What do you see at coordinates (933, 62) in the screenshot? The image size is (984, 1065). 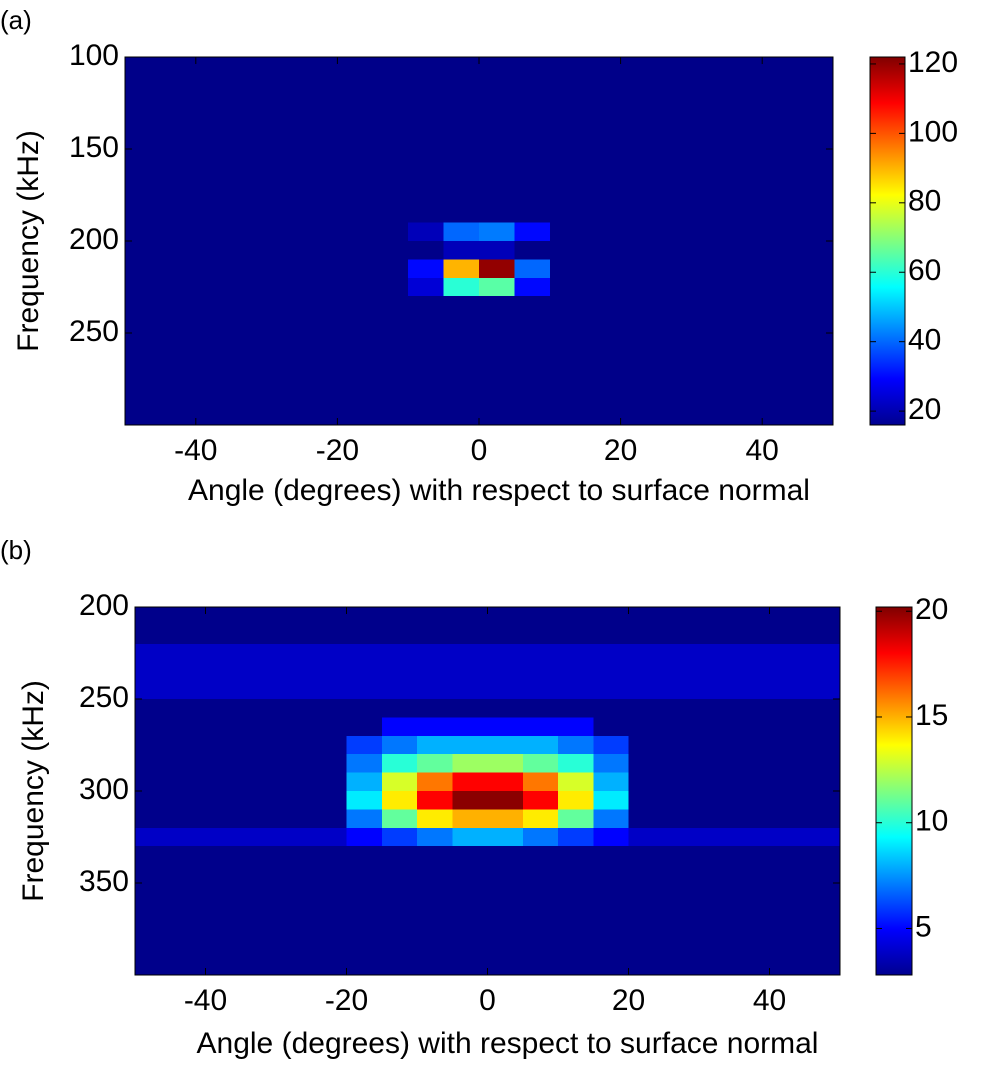 I see `colorbar-tick-label: 120` at bounding box center [933, 62].